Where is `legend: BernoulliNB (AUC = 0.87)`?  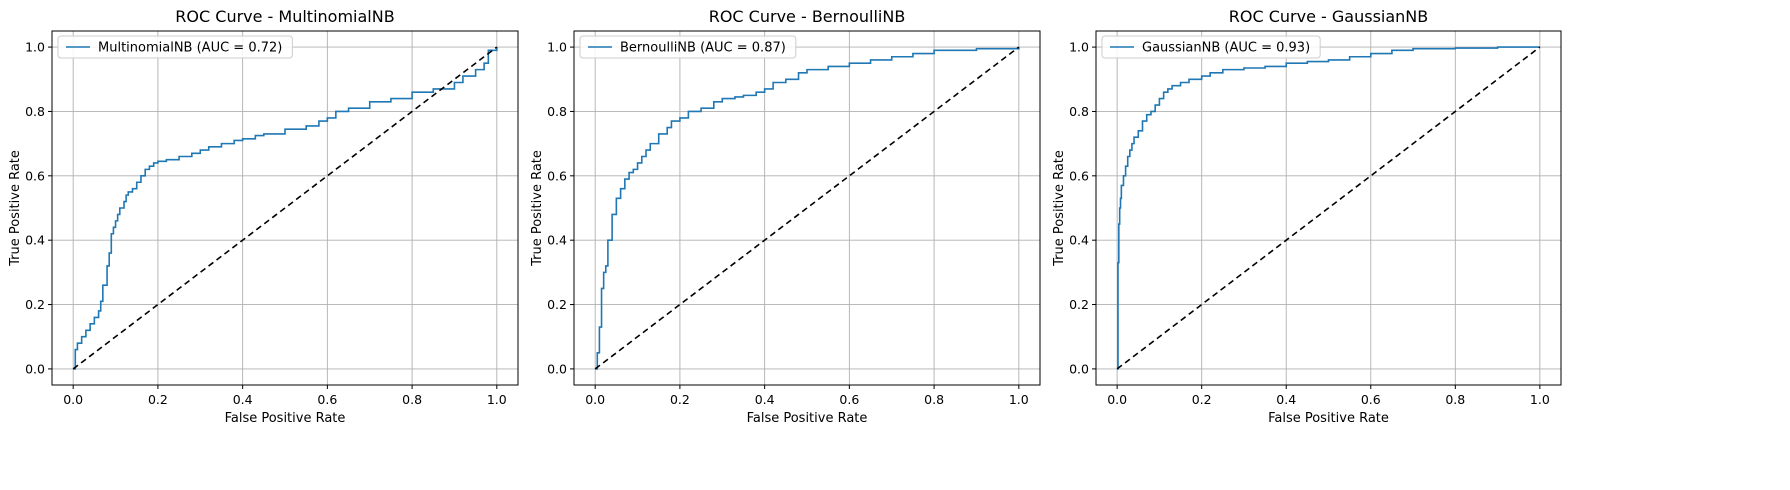 legend: BernoulliNB (AUC = 0.87) is located at coordinates (688, 47).